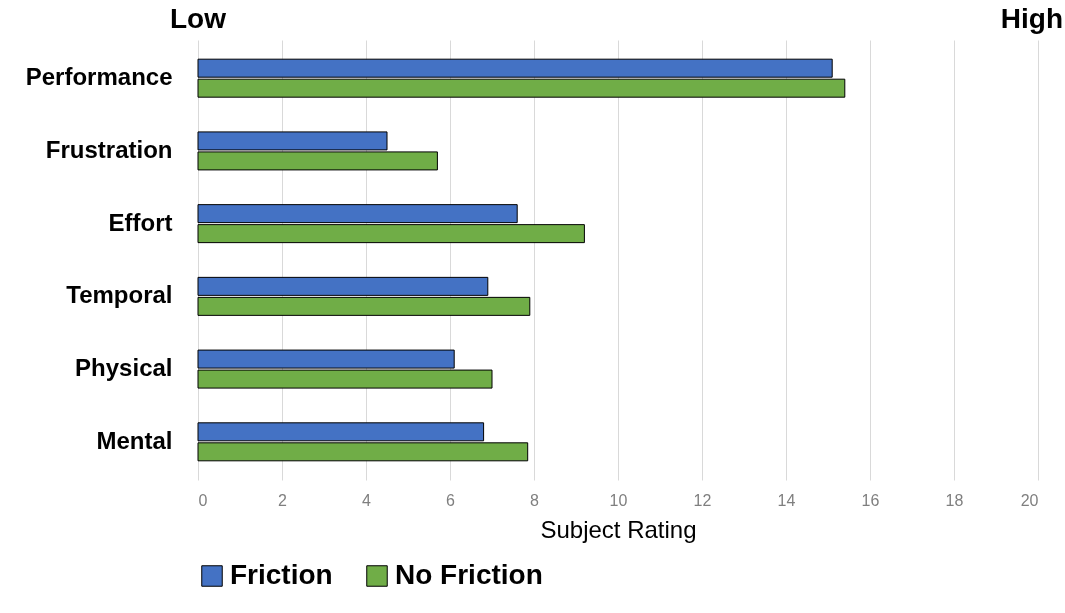 The image size is (1065, 613). What do you see at coordinates (702, 500) in the screenshot?
I see `x-tick-label: 12` at bounding box center [702, 500].